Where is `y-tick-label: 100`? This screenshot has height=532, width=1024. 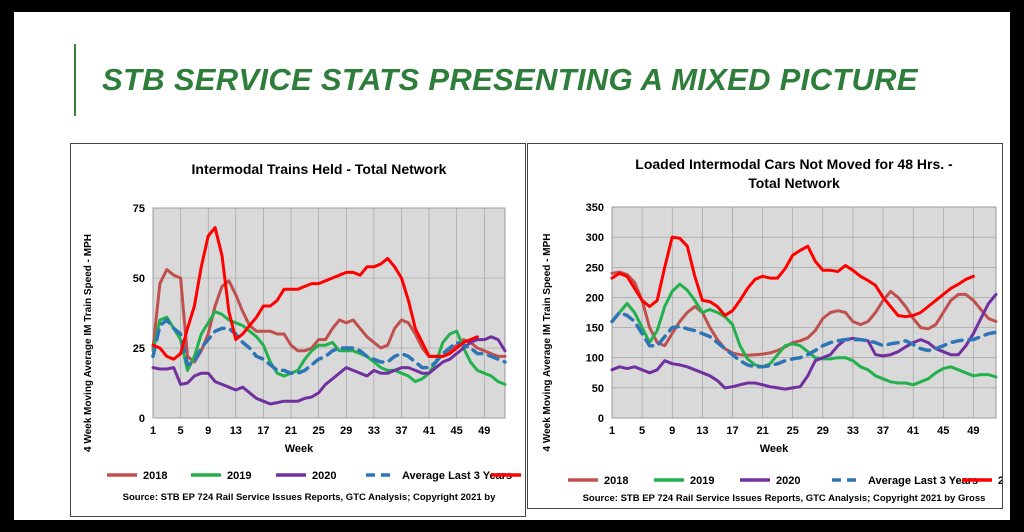 y-tick-label: 100 is located at coordinates (595, 359).